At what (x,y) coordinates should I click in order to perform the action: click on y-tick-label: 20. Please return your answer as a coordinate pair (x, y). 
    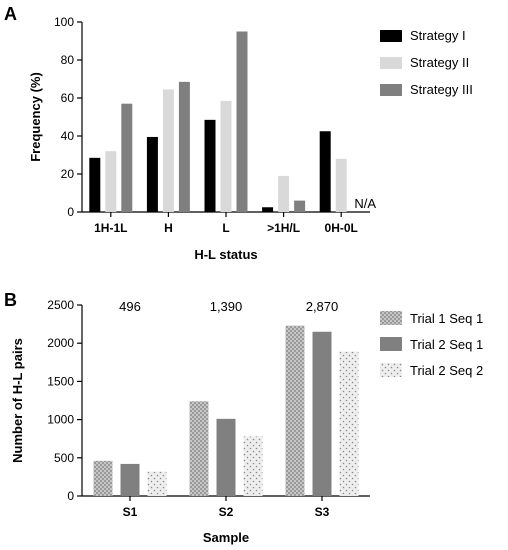
    Looking at the image, I should click on (68, 174).